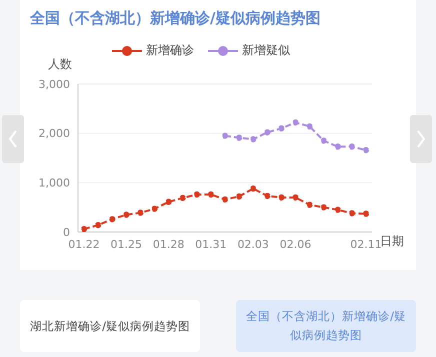  What do you see at coordinates (60, 64) in the screenshot?
I see `y-axis-title: 人数` at bounding box center [60, 64].